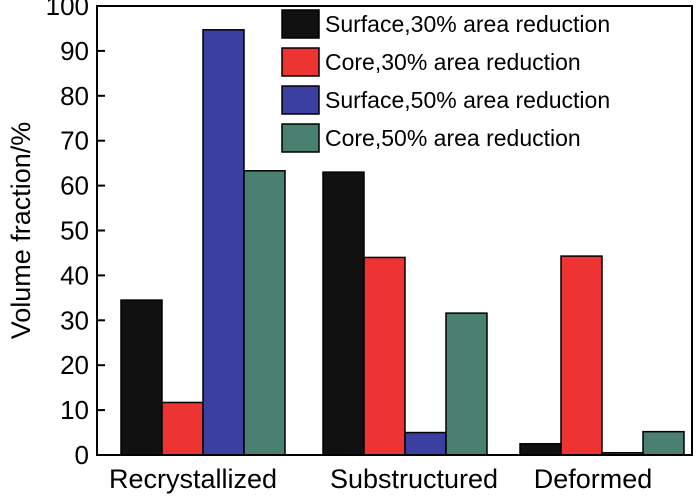 The width and height of the screenshot is (700, 500). I want to click on x-category-label: Recrystallized, so click(193, 479).